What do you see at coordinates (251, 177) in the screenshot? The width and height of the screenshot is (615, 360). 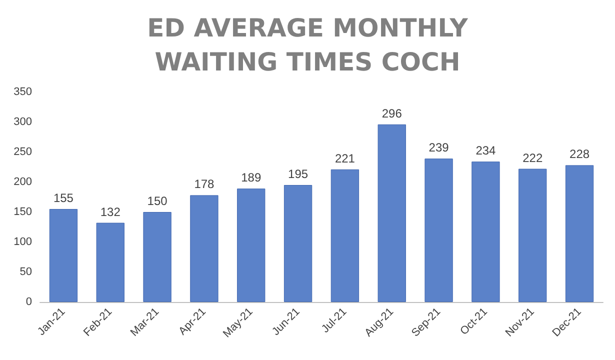 I see `data-label: 189` at bounding box center [251, 177].